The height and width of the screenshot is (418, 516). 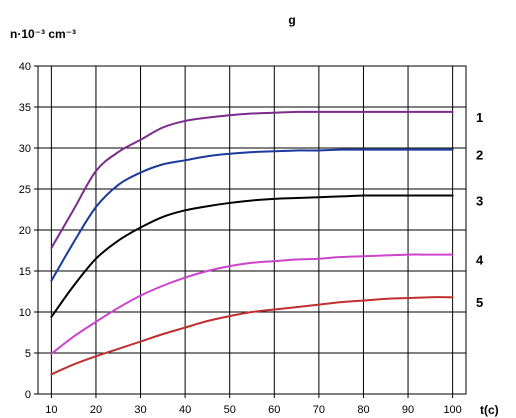 I want to click on x-tick-label: 10, so click(x=51, y=410).